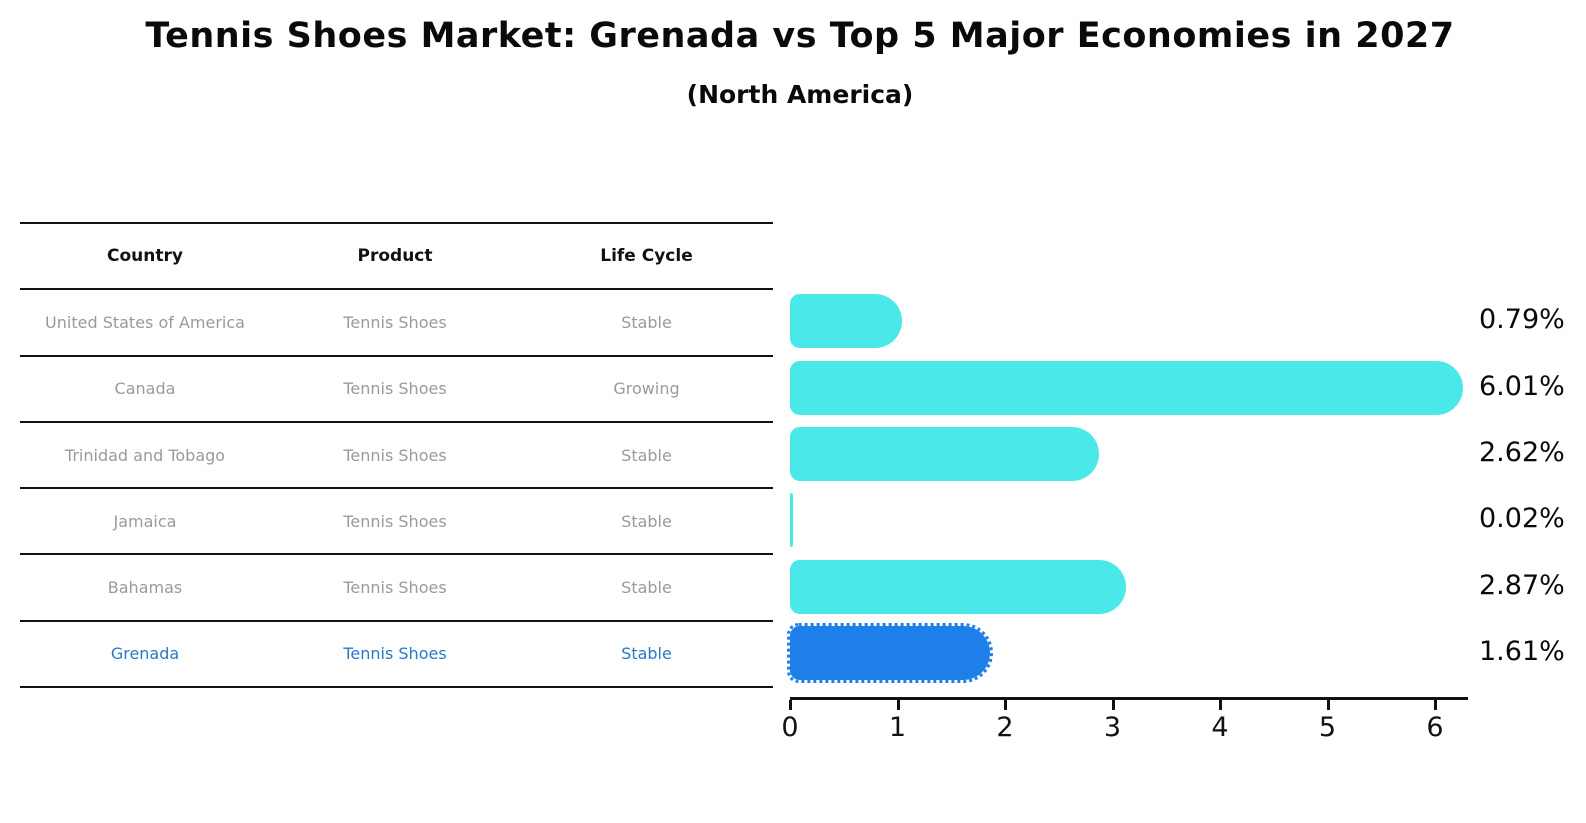  I want to click on x-axis-tick-label: 0, so click(790, 727).